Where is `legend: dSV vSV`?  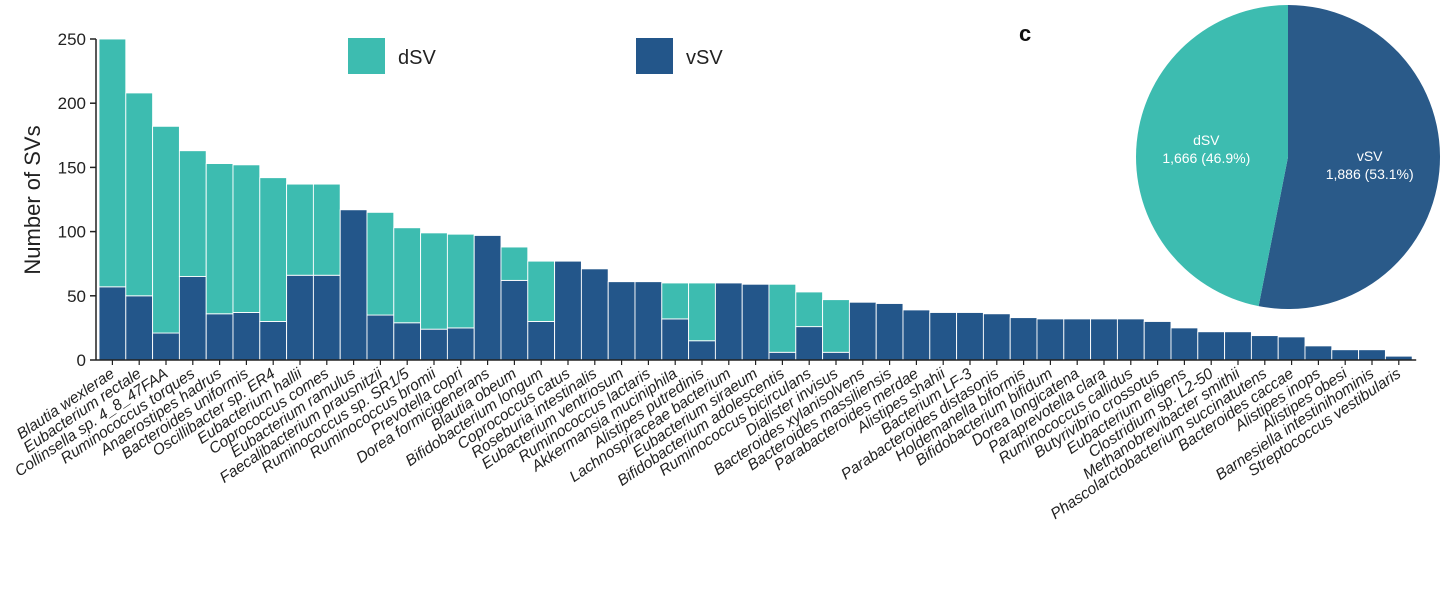 legend: dSV vSV is located at coordinates (535, 56).